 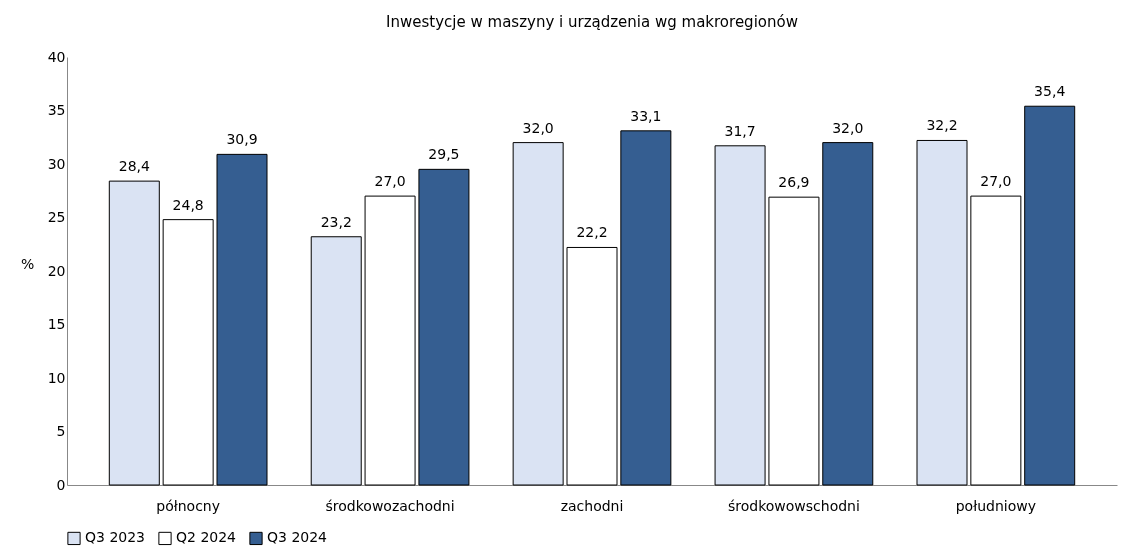 What do you see at coordinates (56, 270) in the screenshot?
I see `y-tick-label: 20` at bounding box center [56, 270].